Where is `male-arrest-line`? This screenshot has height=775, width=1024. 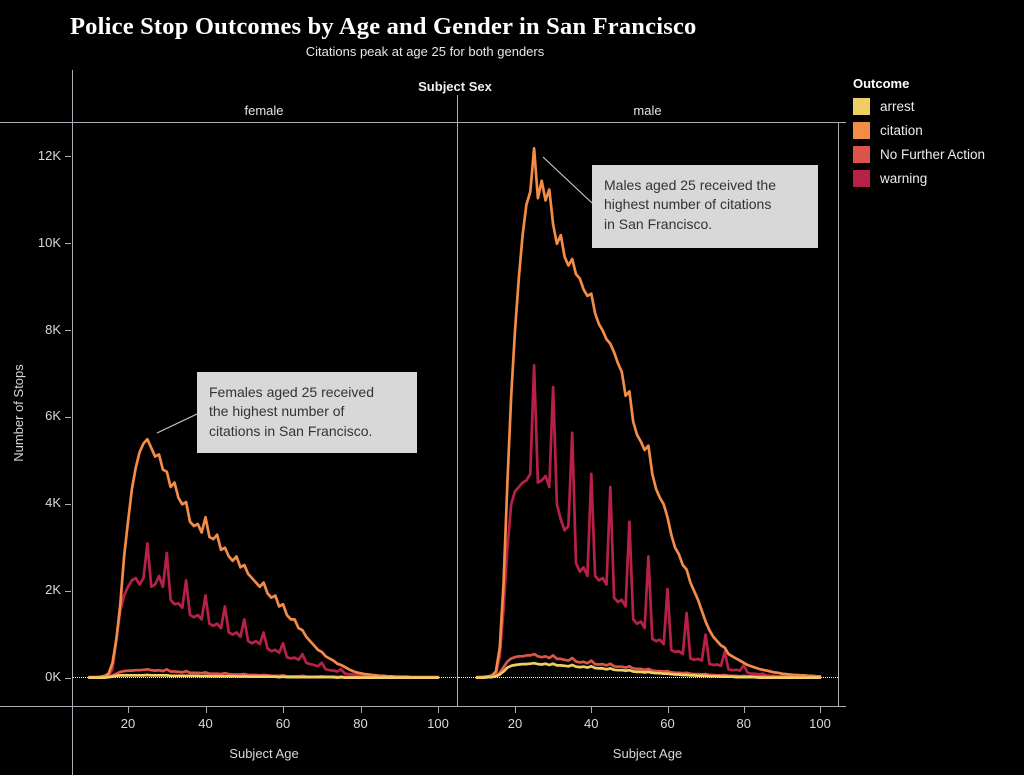 male-arrest-line is located at coordinates (648, 670).